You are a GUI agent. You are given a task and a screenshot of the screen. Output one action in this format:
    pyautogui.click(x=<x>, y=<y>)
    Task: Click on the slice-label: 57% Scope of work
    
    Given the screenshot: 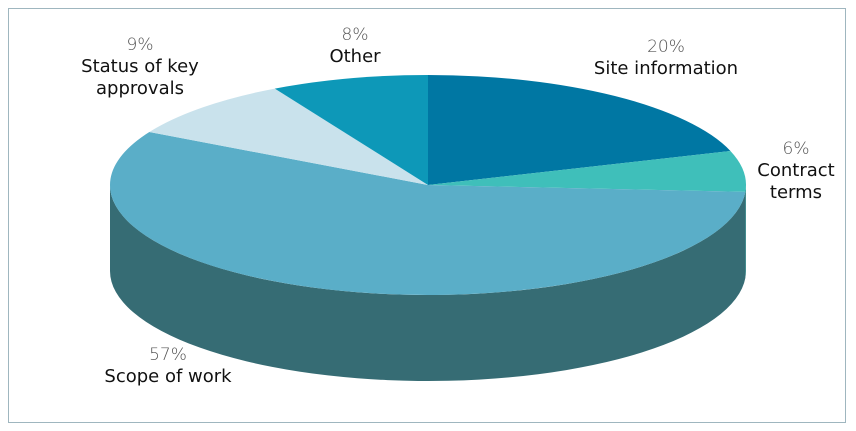 What is the action you would take?
    pyautogui.click(x=168, y=366)
    